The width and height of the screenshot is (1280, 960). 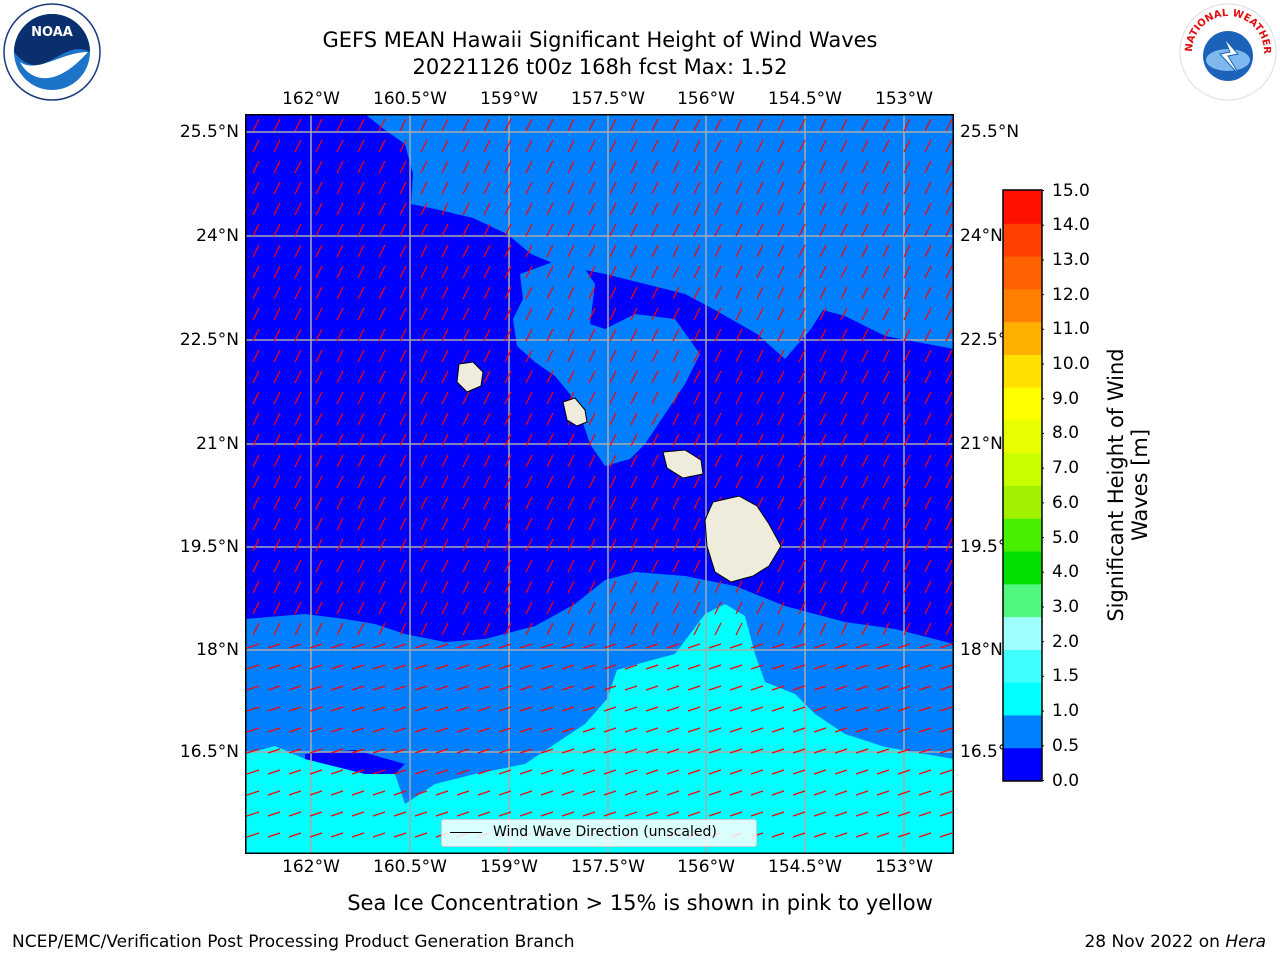 I want to click on lon-tick-top: 159°W, so click(x=509, y=99).